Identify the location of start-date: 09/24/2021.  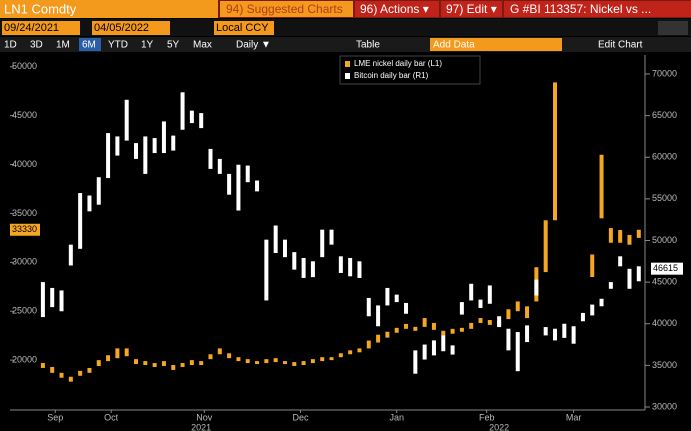
(31, 28).